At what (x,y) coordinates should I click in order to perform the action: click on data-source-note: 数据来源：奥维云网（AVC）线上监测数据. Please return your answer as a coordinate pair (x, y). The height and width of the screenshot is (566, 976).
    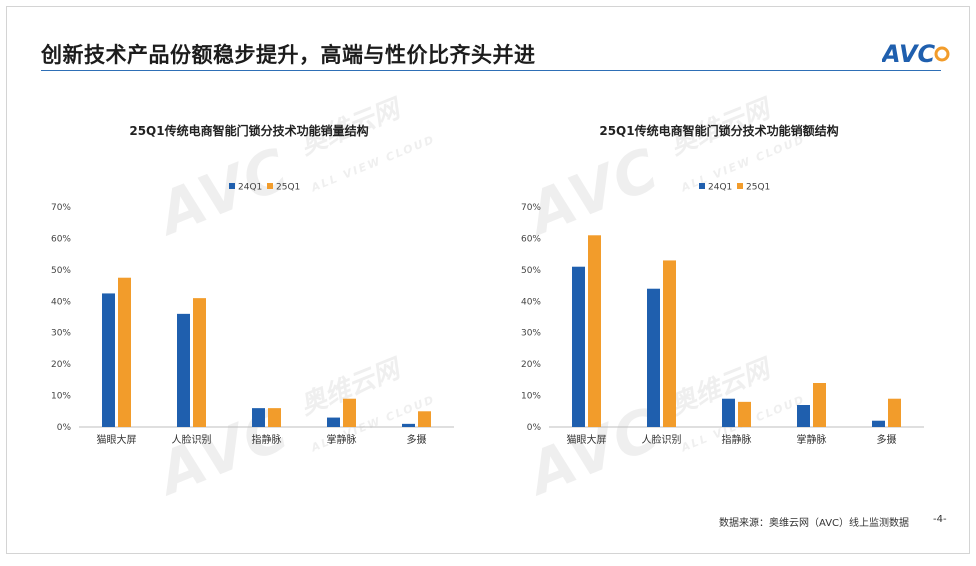
    Looking at the image, I should click on (814, 523).